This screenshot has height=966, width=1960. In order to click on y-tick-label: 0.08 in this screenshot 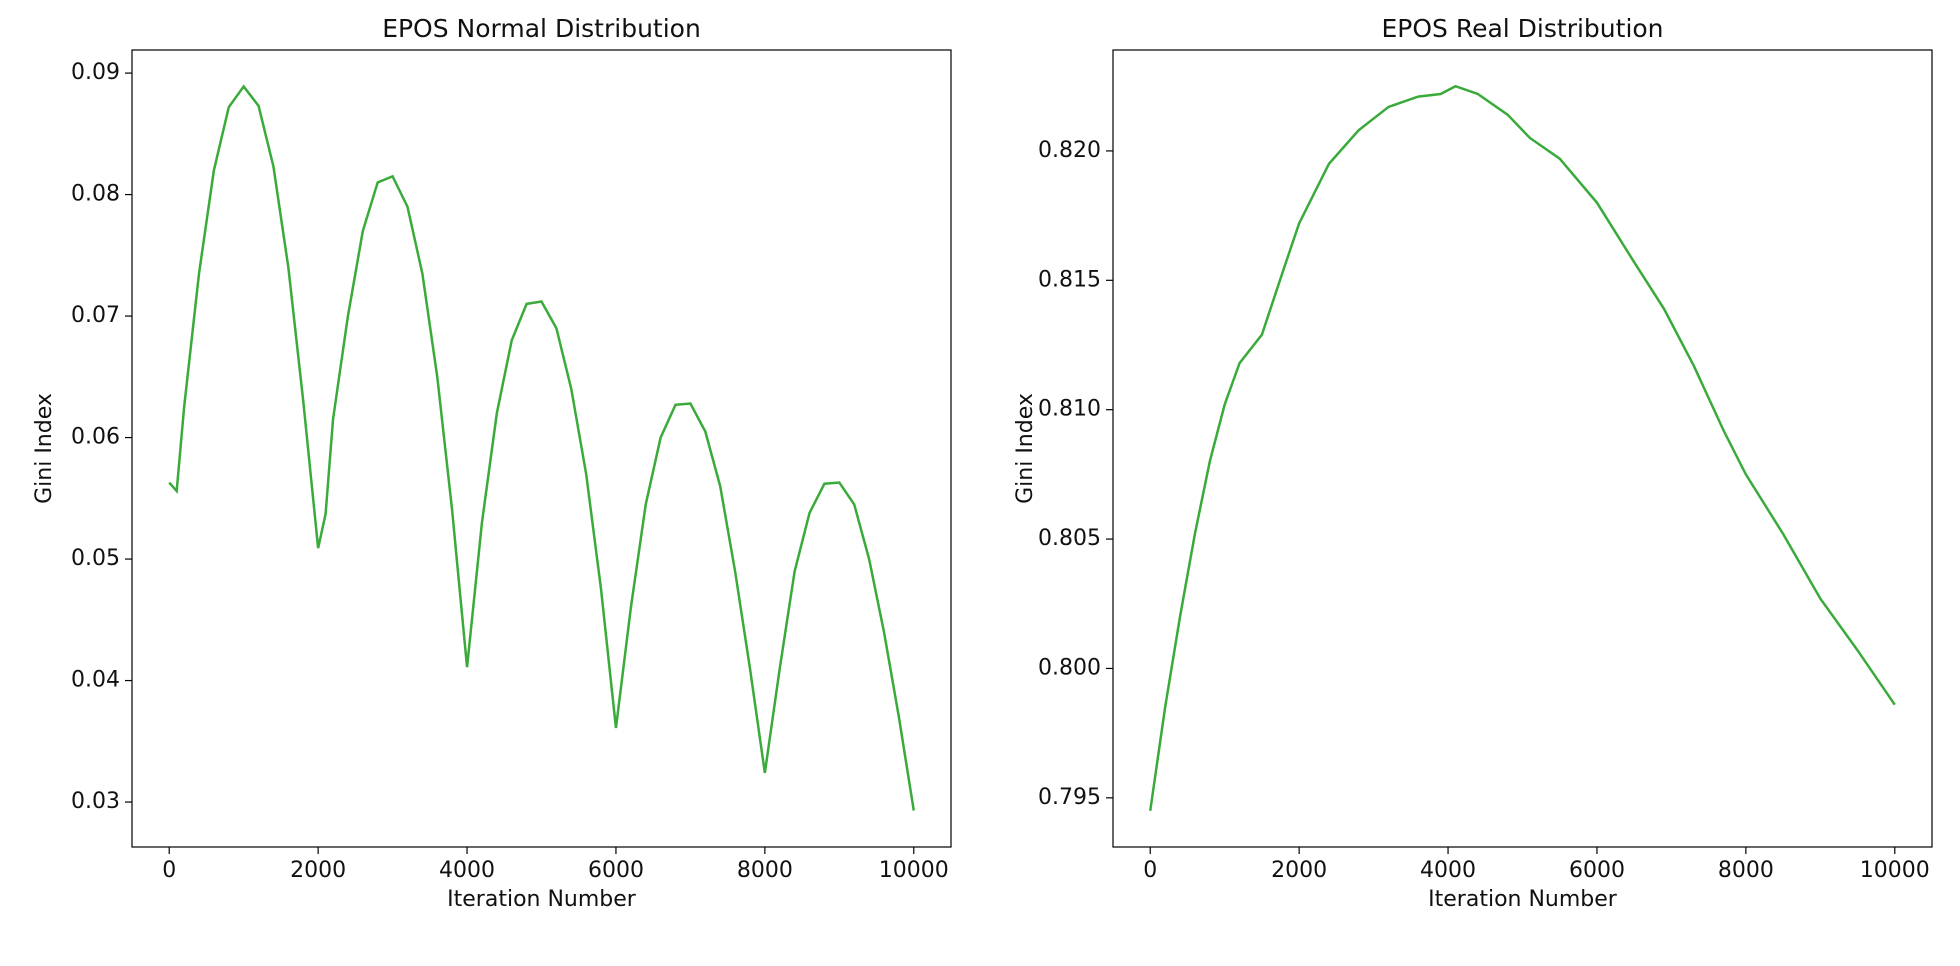, I will do `click(95, 194)`.